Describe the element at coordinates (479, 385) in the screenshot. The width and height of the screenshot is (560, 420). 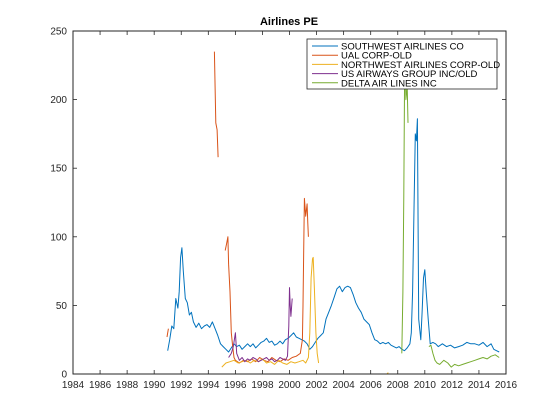
I see `x-tick-label: 2014` at that location.